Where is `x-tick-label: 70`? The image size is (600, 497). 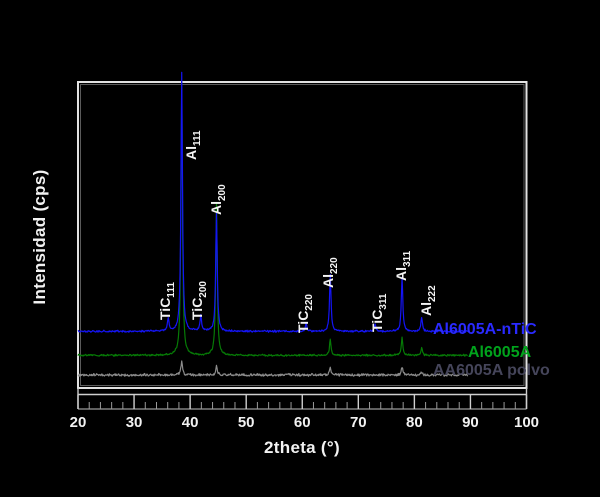
x-tick-label: 70 is located at coordinates (358, 422).